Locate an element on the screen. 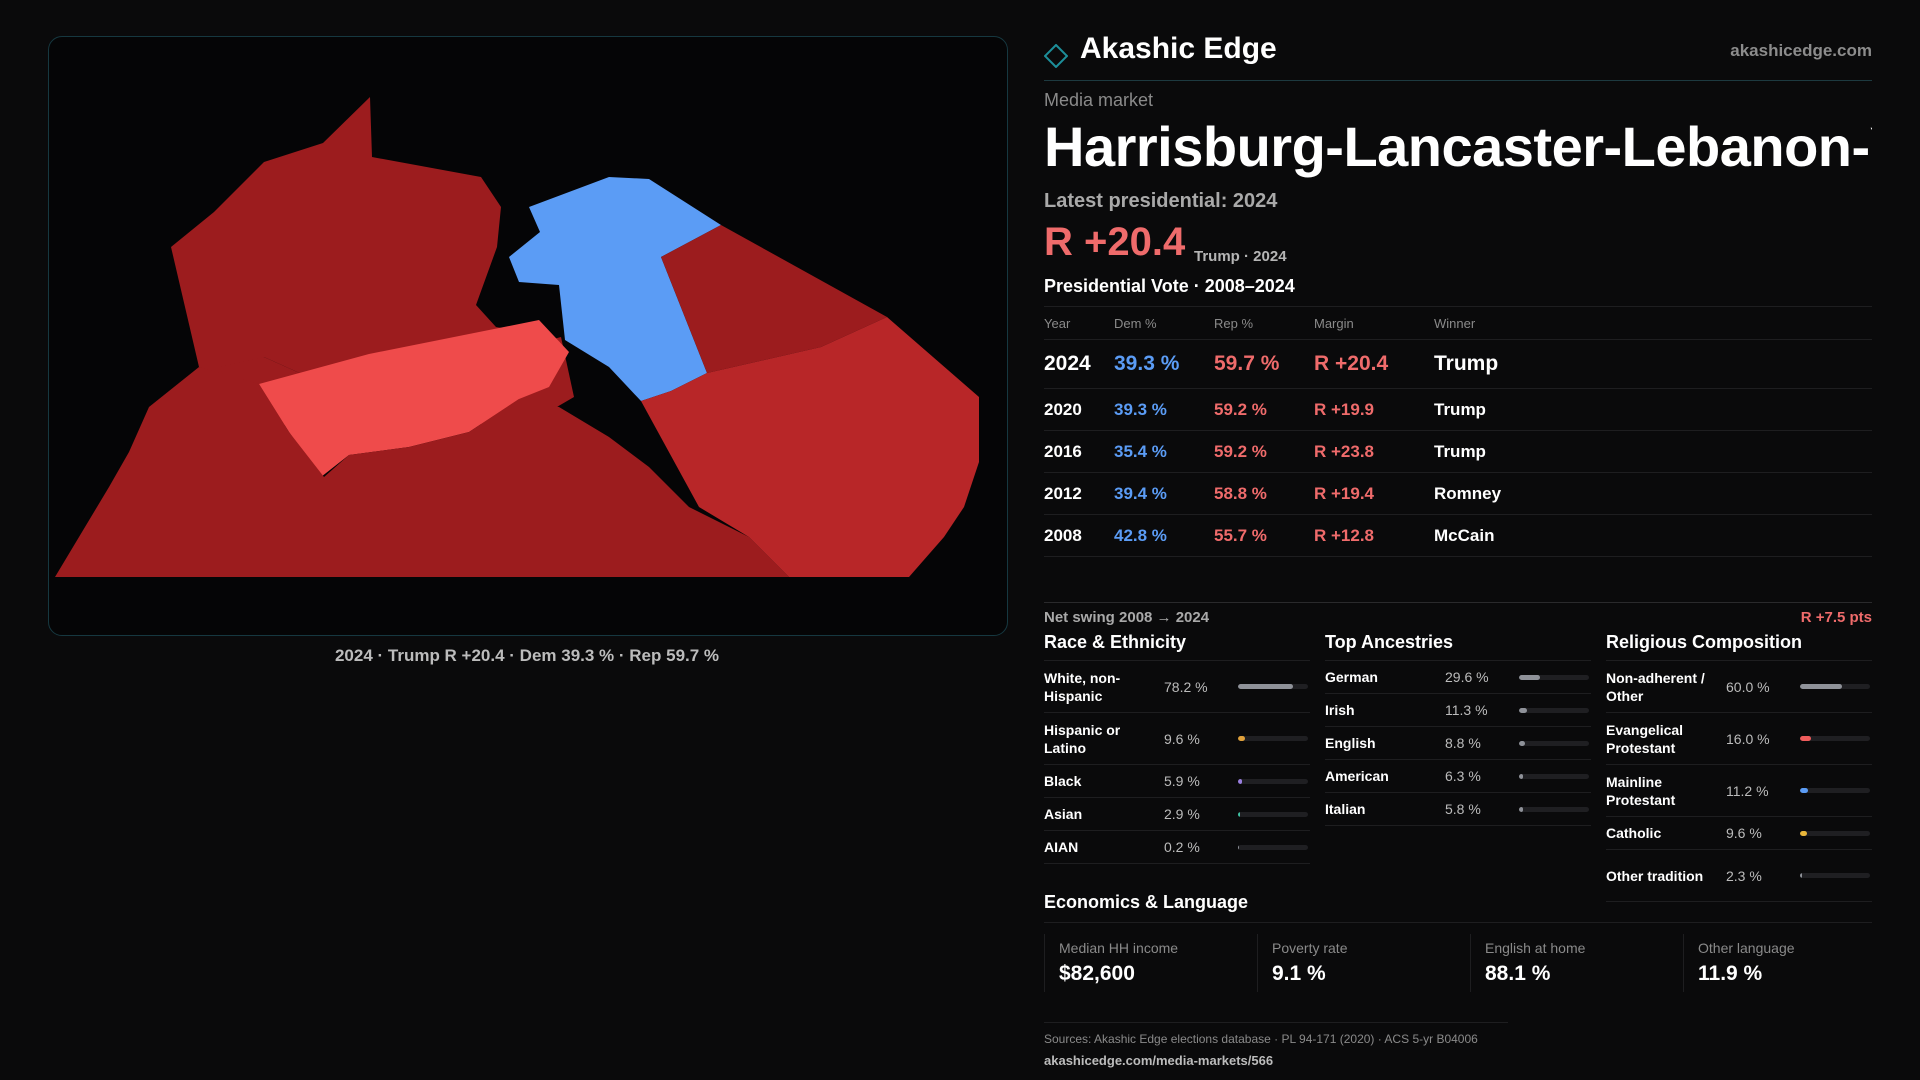 This screenshot has width=1920, height=1080. list-item: Evangelical Protestant 16.0 % is located at coordinates (1739, 739).